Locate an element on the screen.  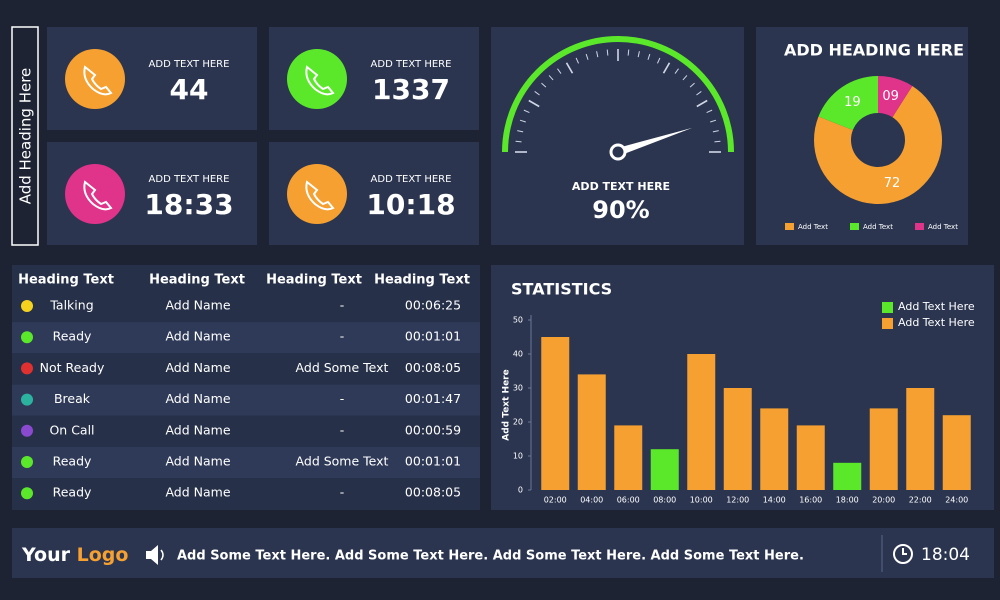
logo-logo: Logo is located at coordinates (103, 555).